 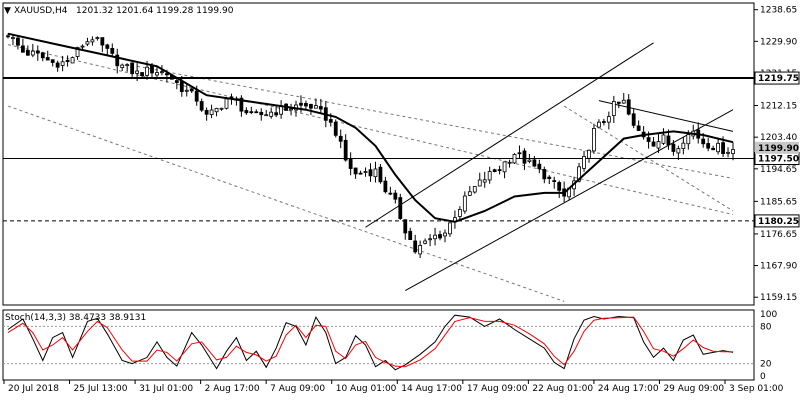 I want to click on time-tick-label: 2 Aug 17:00, so click(x=232, y=389).